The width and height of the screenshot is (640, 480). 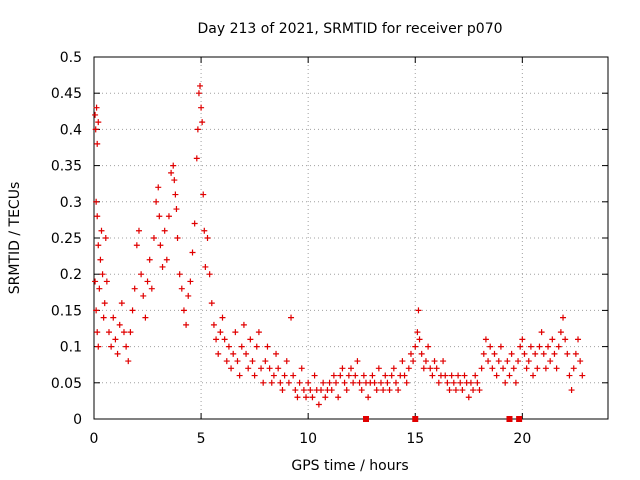 I want to click on y-tick-label: 0.4, so click(x=71, y=130).